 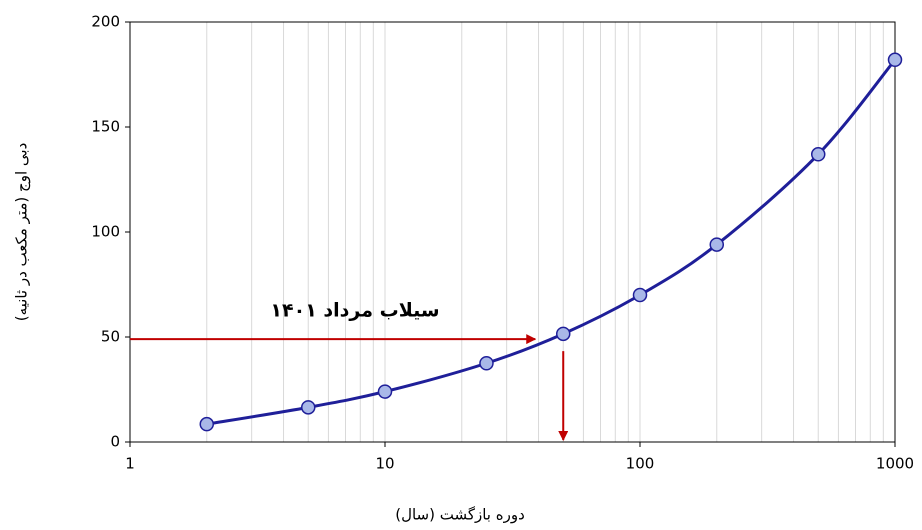 What do you see at coordinates (105, 22) in the screenshot?
I see `y-tick-label: 200` at bounding box center [105, 22].